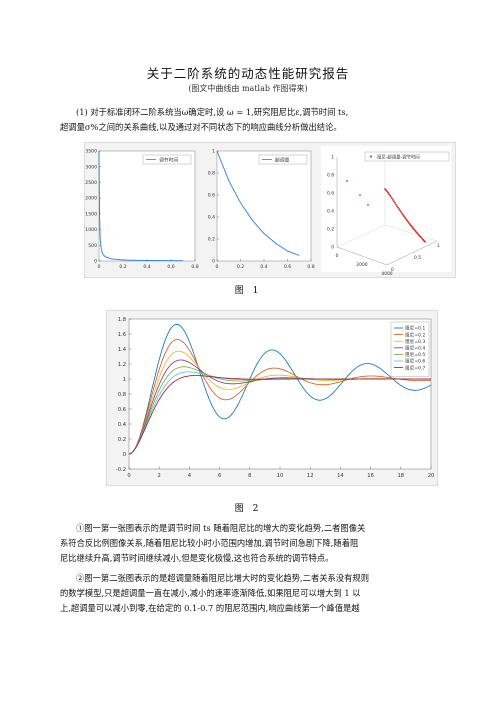 The width and height of the screenshot is (496, 702). I want to click on panel-2-ytick-label: 0.6, so click(211, 196).